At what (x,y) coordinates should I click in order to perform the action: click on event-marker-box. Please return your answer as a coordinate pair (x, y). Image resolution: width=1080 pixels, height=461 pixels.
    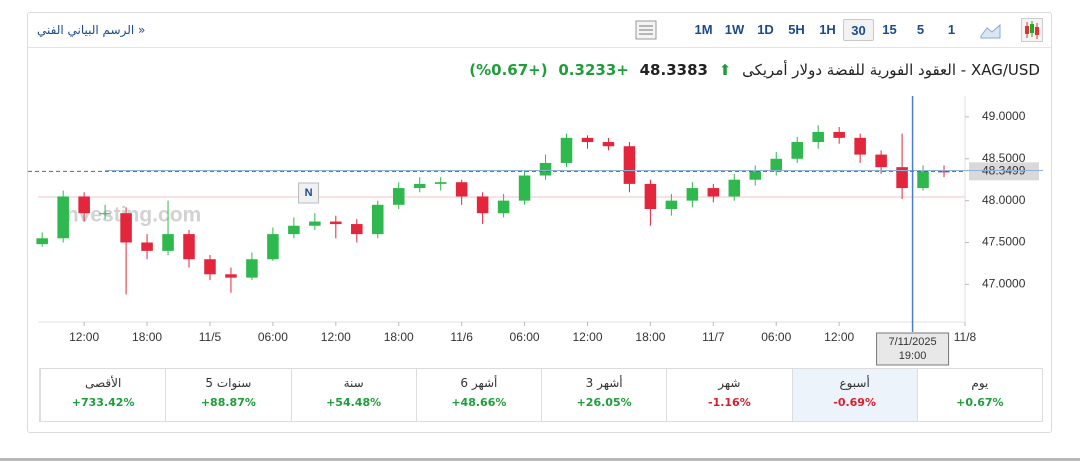
    Looking at the image, I should click on (309, 193).